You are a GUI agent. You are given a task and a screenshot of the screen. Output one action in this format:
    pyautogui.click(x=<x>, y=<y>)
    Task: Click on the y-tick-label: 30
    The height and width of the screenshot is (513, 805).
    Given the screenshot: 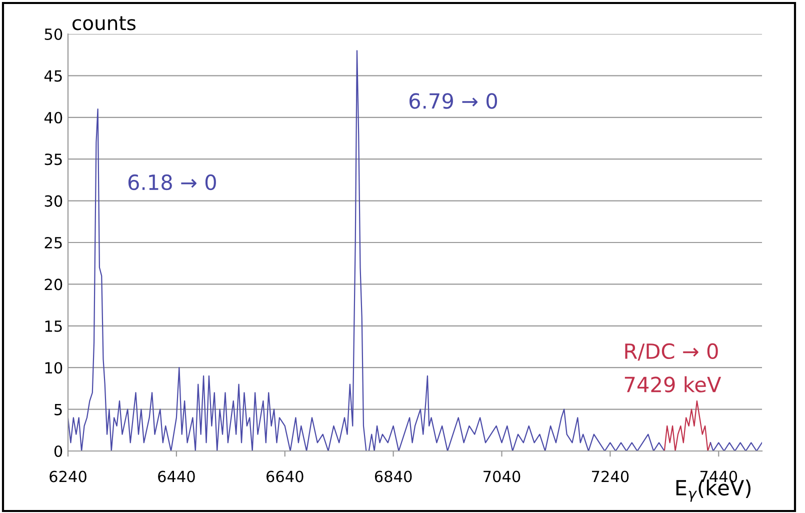 What is the action you would take?
    pyautogui.click(x=53, y=201)
    